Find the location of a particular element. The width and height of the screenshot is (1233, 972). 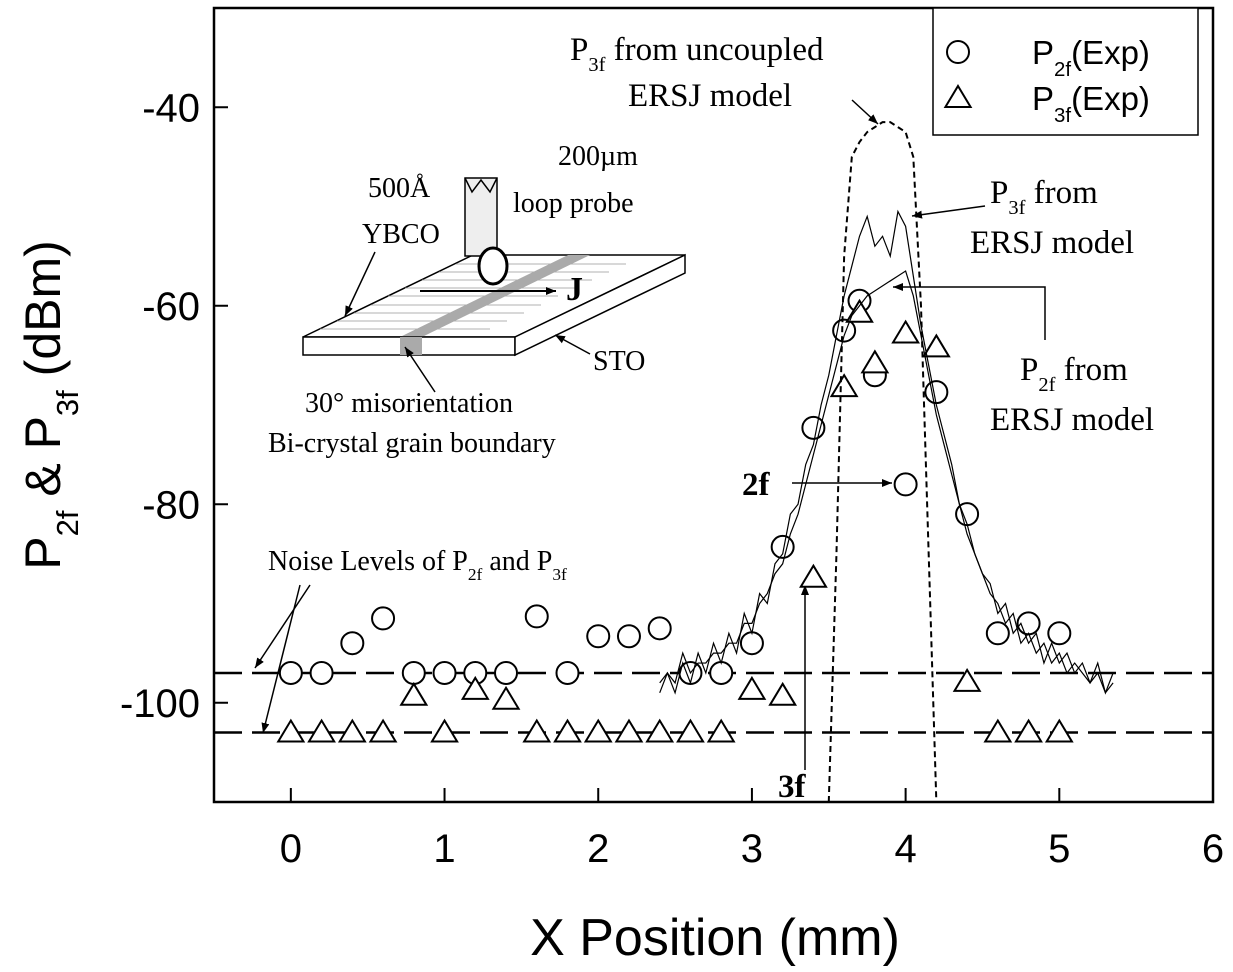

annotation: P3f from is located at coordinates (1044, 197).